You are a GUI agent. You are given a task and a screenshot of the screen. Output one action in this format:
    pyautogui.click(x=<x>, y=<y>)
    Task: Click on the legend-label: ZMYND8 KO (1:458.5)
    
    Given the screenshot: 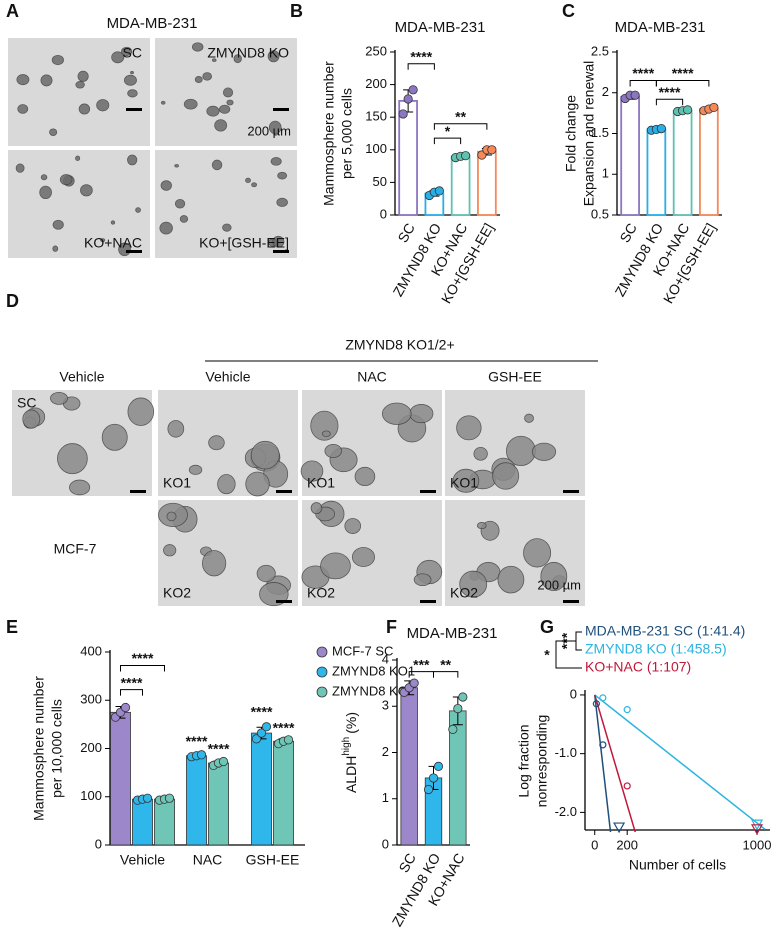 What is the action you would take?
    pyautogui.click(x=656, y=649)
    